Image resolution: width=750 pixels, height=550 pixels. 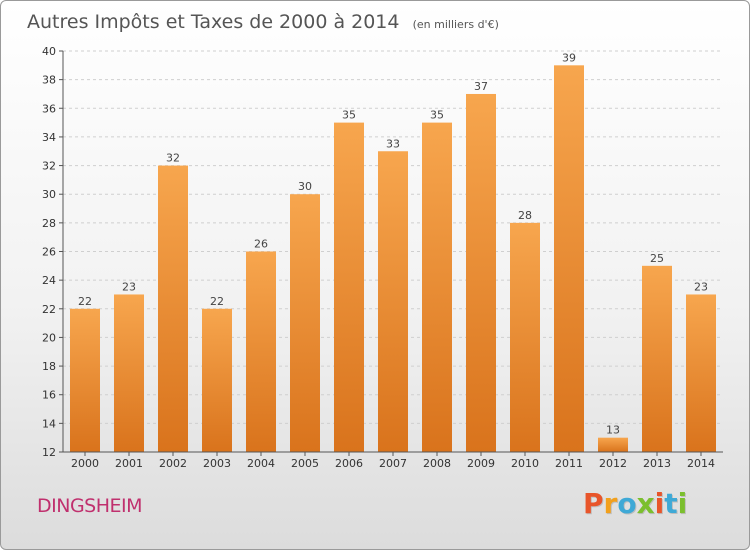 What do you see at coordinates (129, 286) in the screenshot?
I see `data-label-2001: 23` at bounding box center [129, 286].